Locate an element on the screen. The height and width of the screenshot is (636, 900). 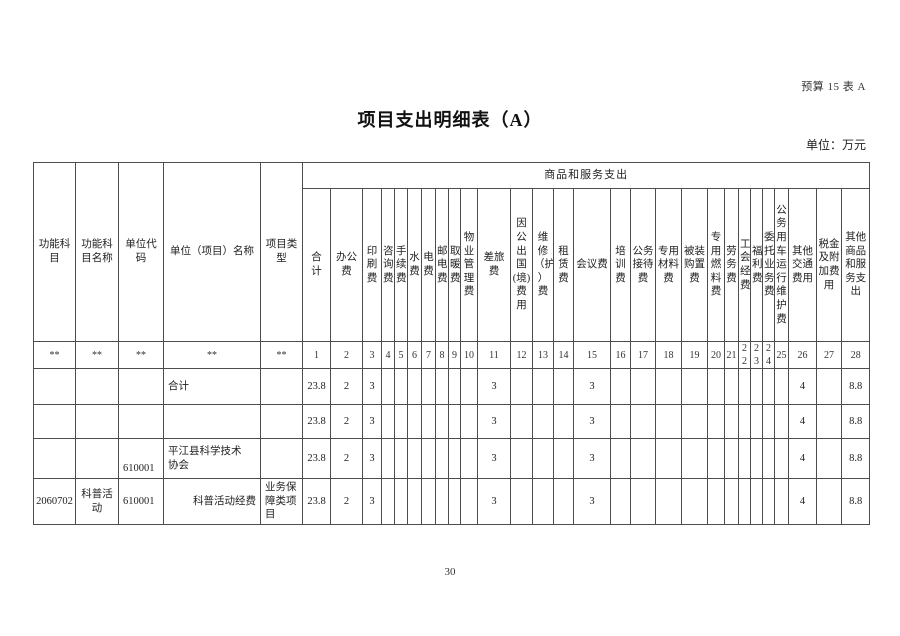
column-number-cell-24: 25 is located at coordinates (781, 355).